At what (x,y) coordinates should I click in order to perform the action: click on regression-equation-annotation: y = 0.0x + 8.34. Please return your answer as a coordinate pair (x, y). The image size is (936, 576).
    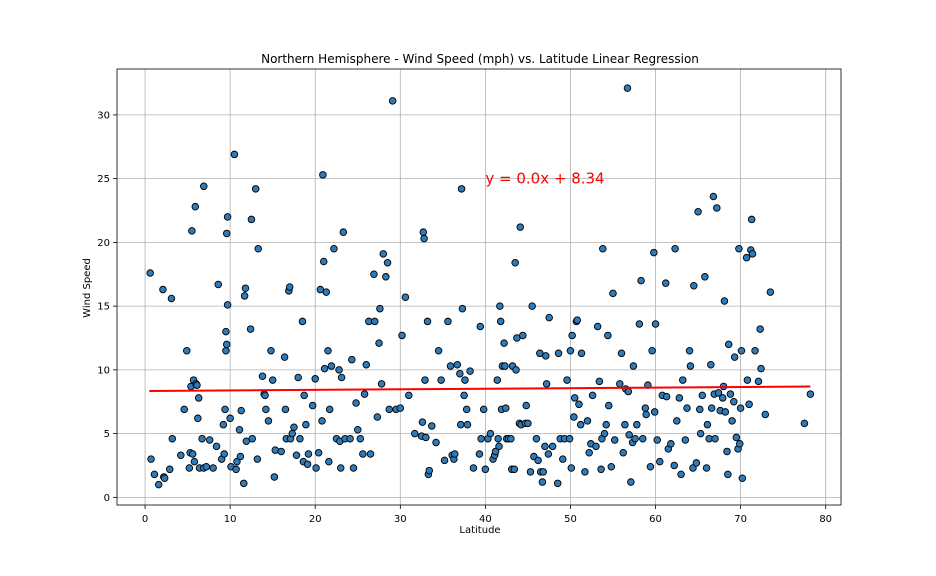
    Looking at the image, I should click on (544, 179).